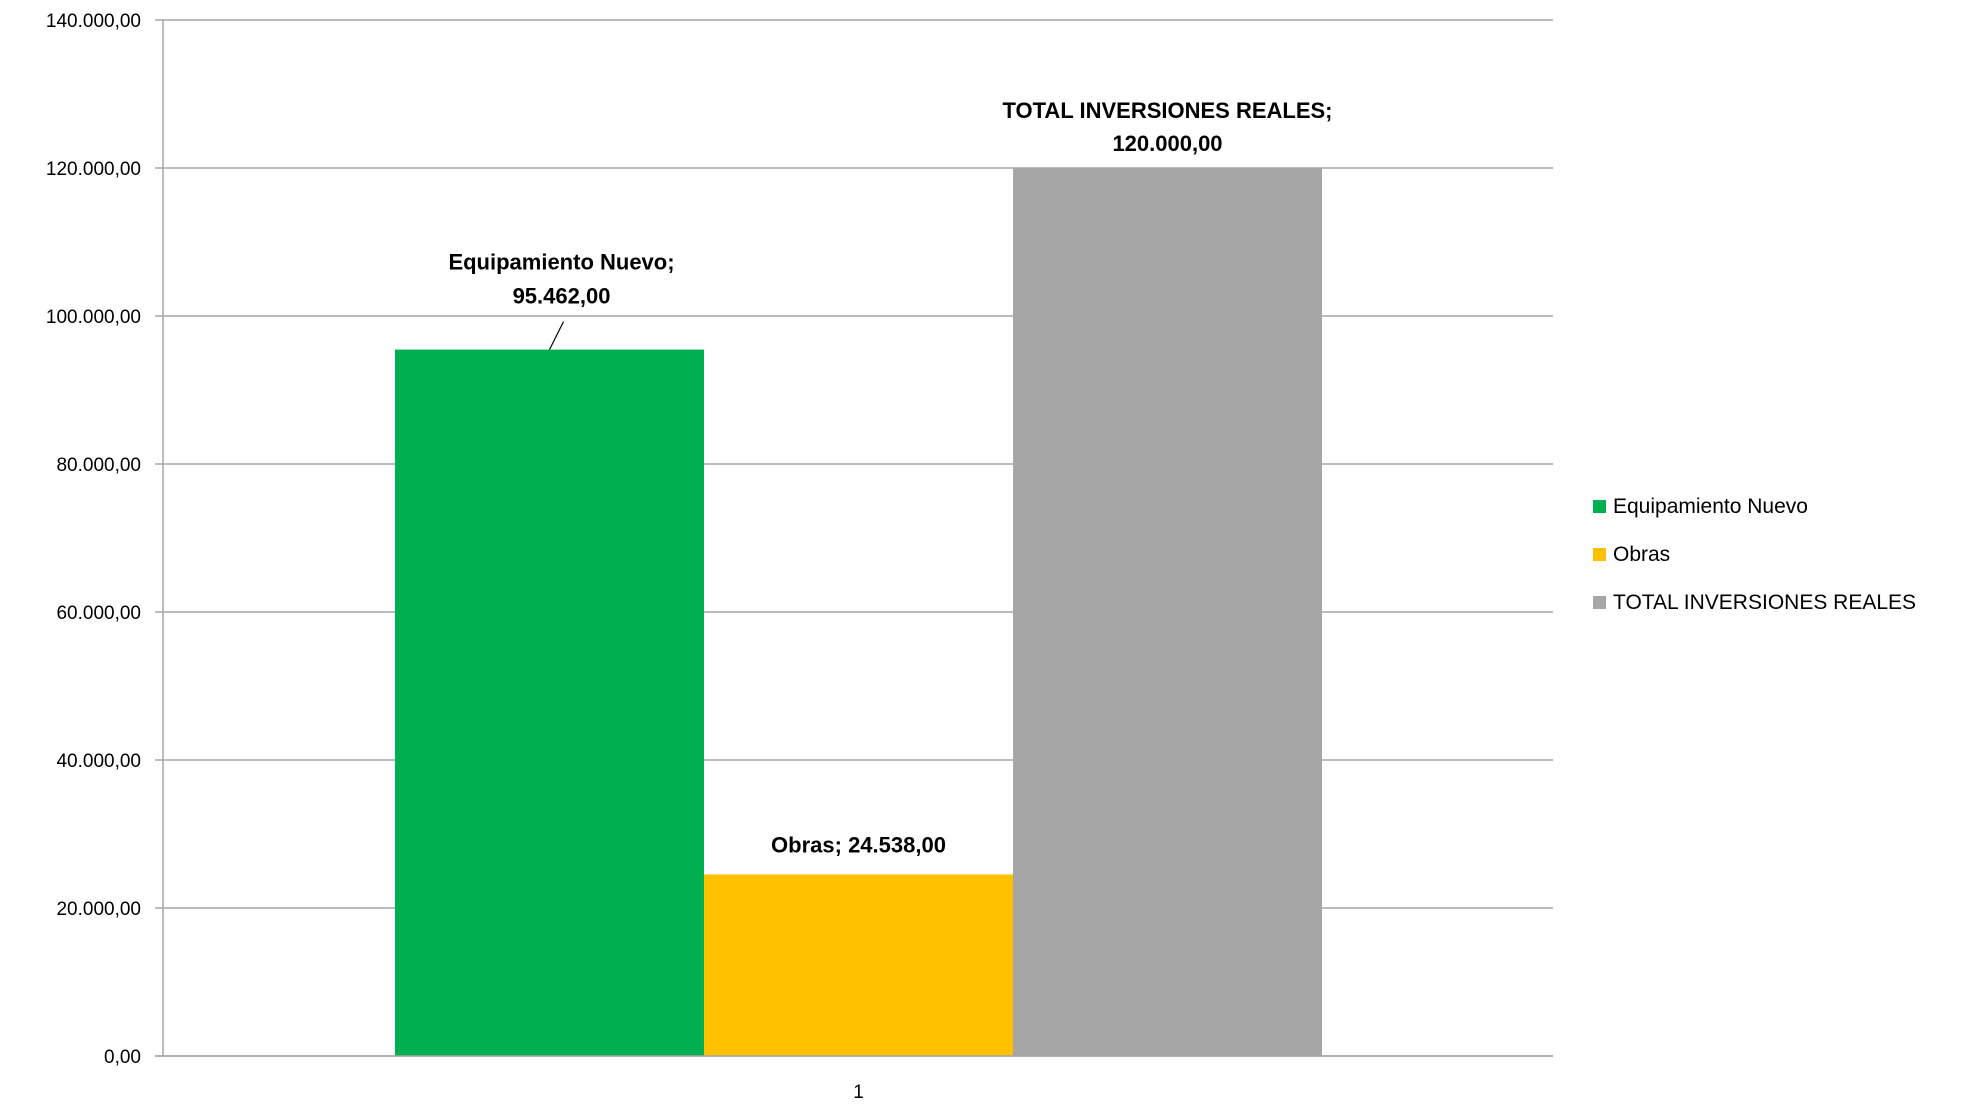  What do you see at coordinates (122, 1057) in the screenshot?
I see `y-tick-label: 0,00` at bounding box center [122, 1057].